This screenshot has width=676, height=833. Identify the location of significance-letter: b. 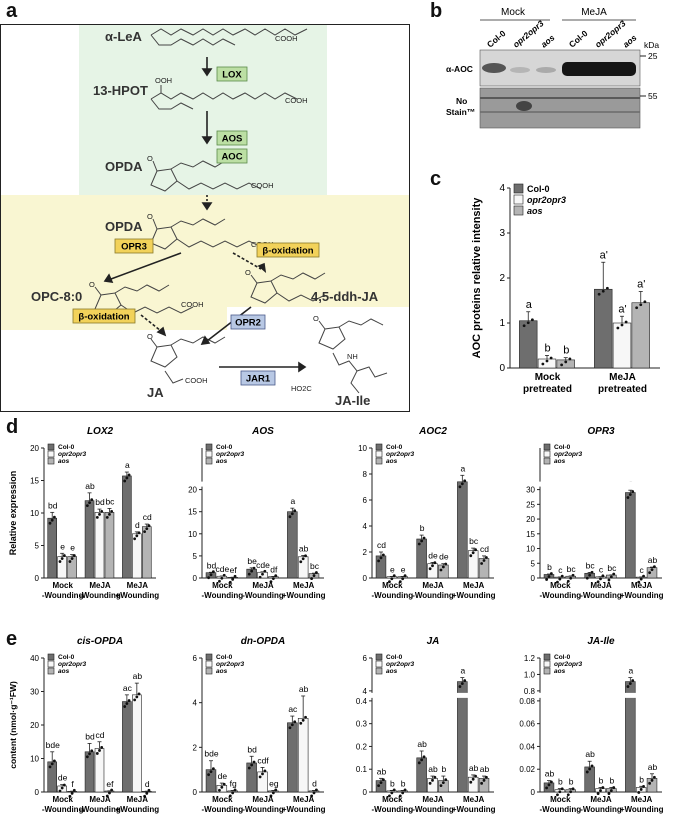
(549, 567).